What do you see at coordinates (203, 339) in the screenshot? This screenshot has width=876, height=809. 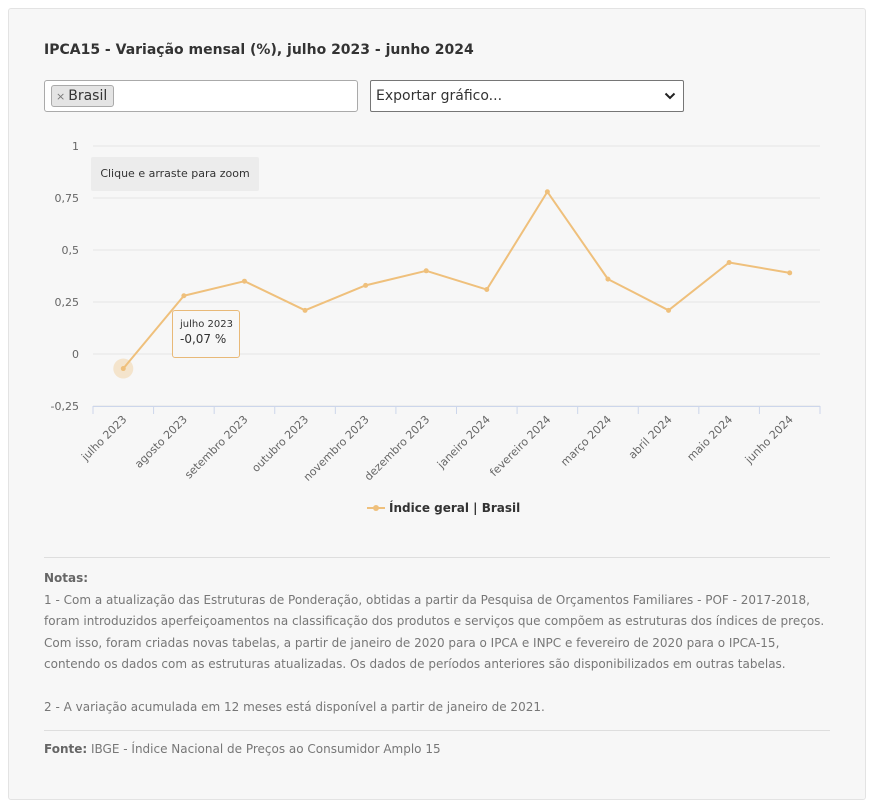 I see `tooltip-value: -0,07 %` at bounding box center [203, 339].